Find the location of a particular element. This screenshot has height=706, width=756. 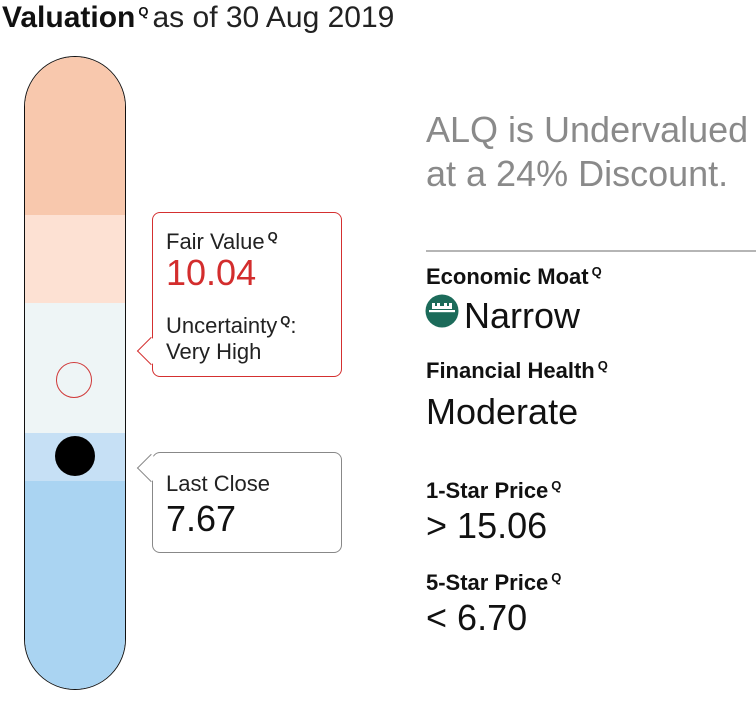

uncertainty-value: Very High is located at coordinates (214, 351).